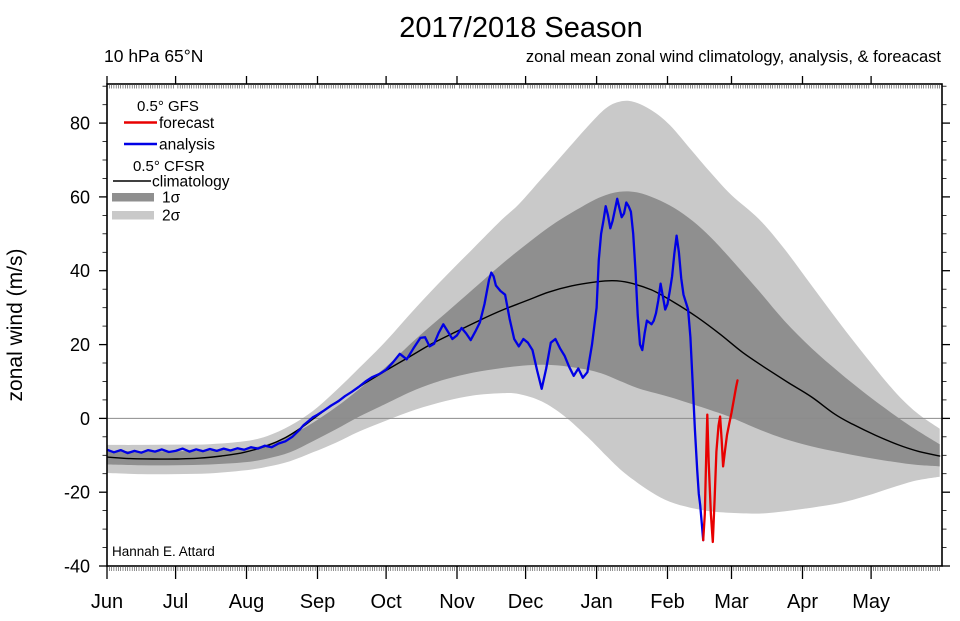 The height and width of the screenshot is (621, 960). Describe the element at coordinates (667, 602) in the screenshot. I see `x-tick-label: Feb` at that location.